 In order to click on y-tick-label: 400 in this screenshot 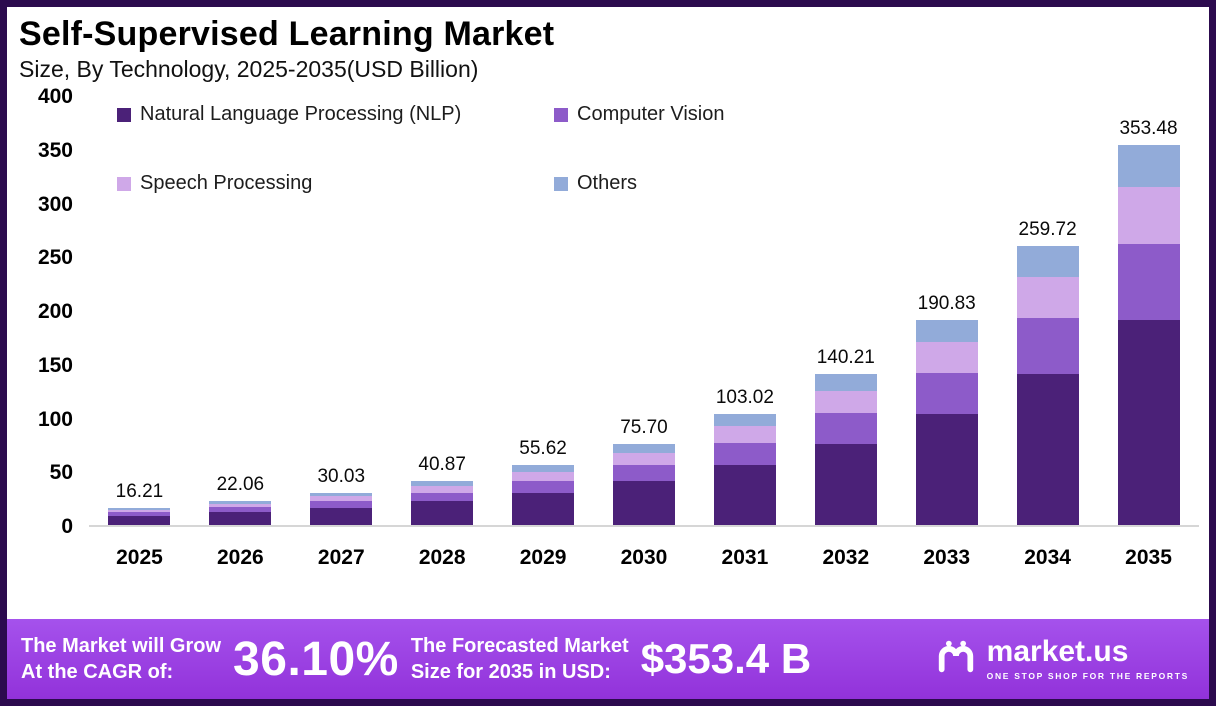, I will do `click(55, 96)`.